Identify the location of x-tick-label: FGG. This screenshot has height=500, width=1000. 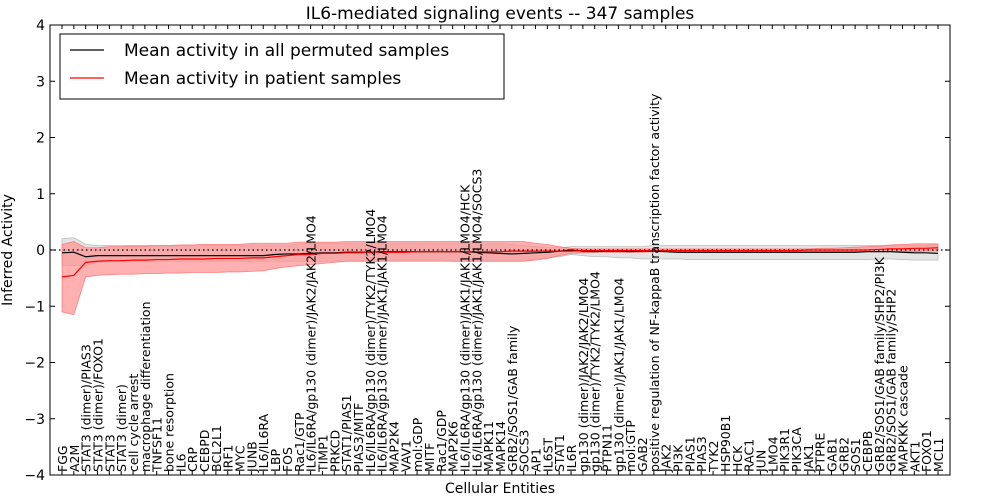
(62, 458).